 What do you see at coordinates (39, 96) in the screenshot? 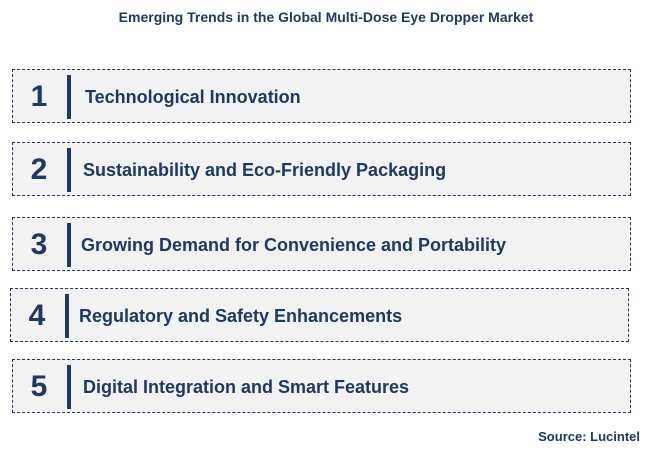
I see `trend-number: 1` at bounding box center [39, 96].